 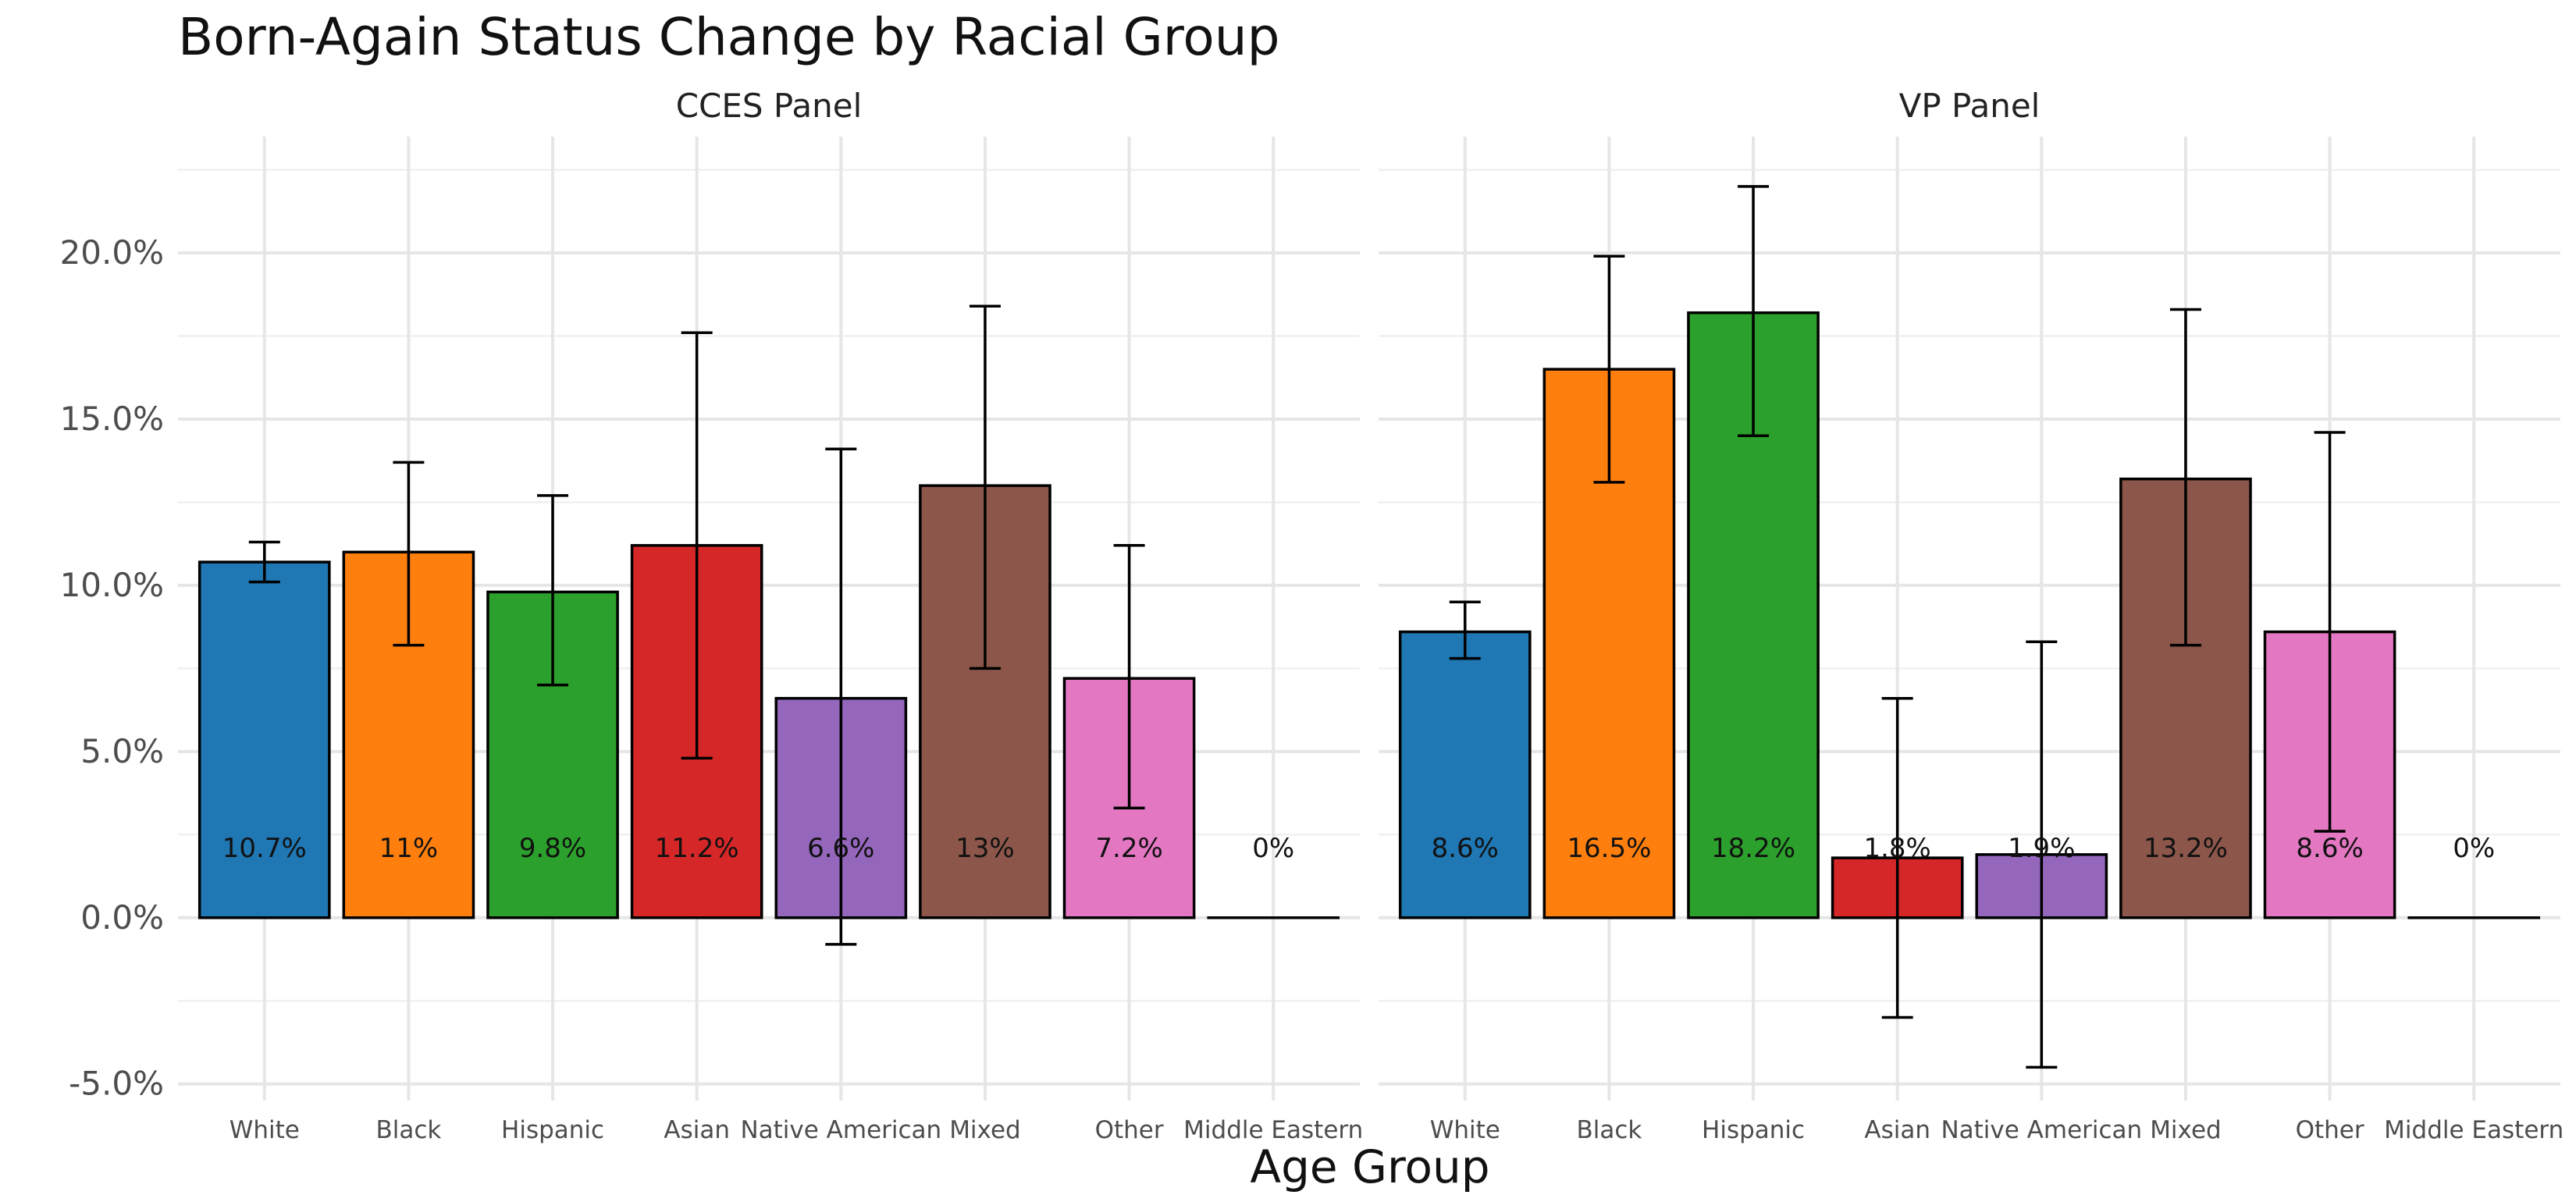 What do you see at coordinates (1128, 848) in the screenshot?
I see `data-label: 7.2%` at bounding box center [1128, 848].